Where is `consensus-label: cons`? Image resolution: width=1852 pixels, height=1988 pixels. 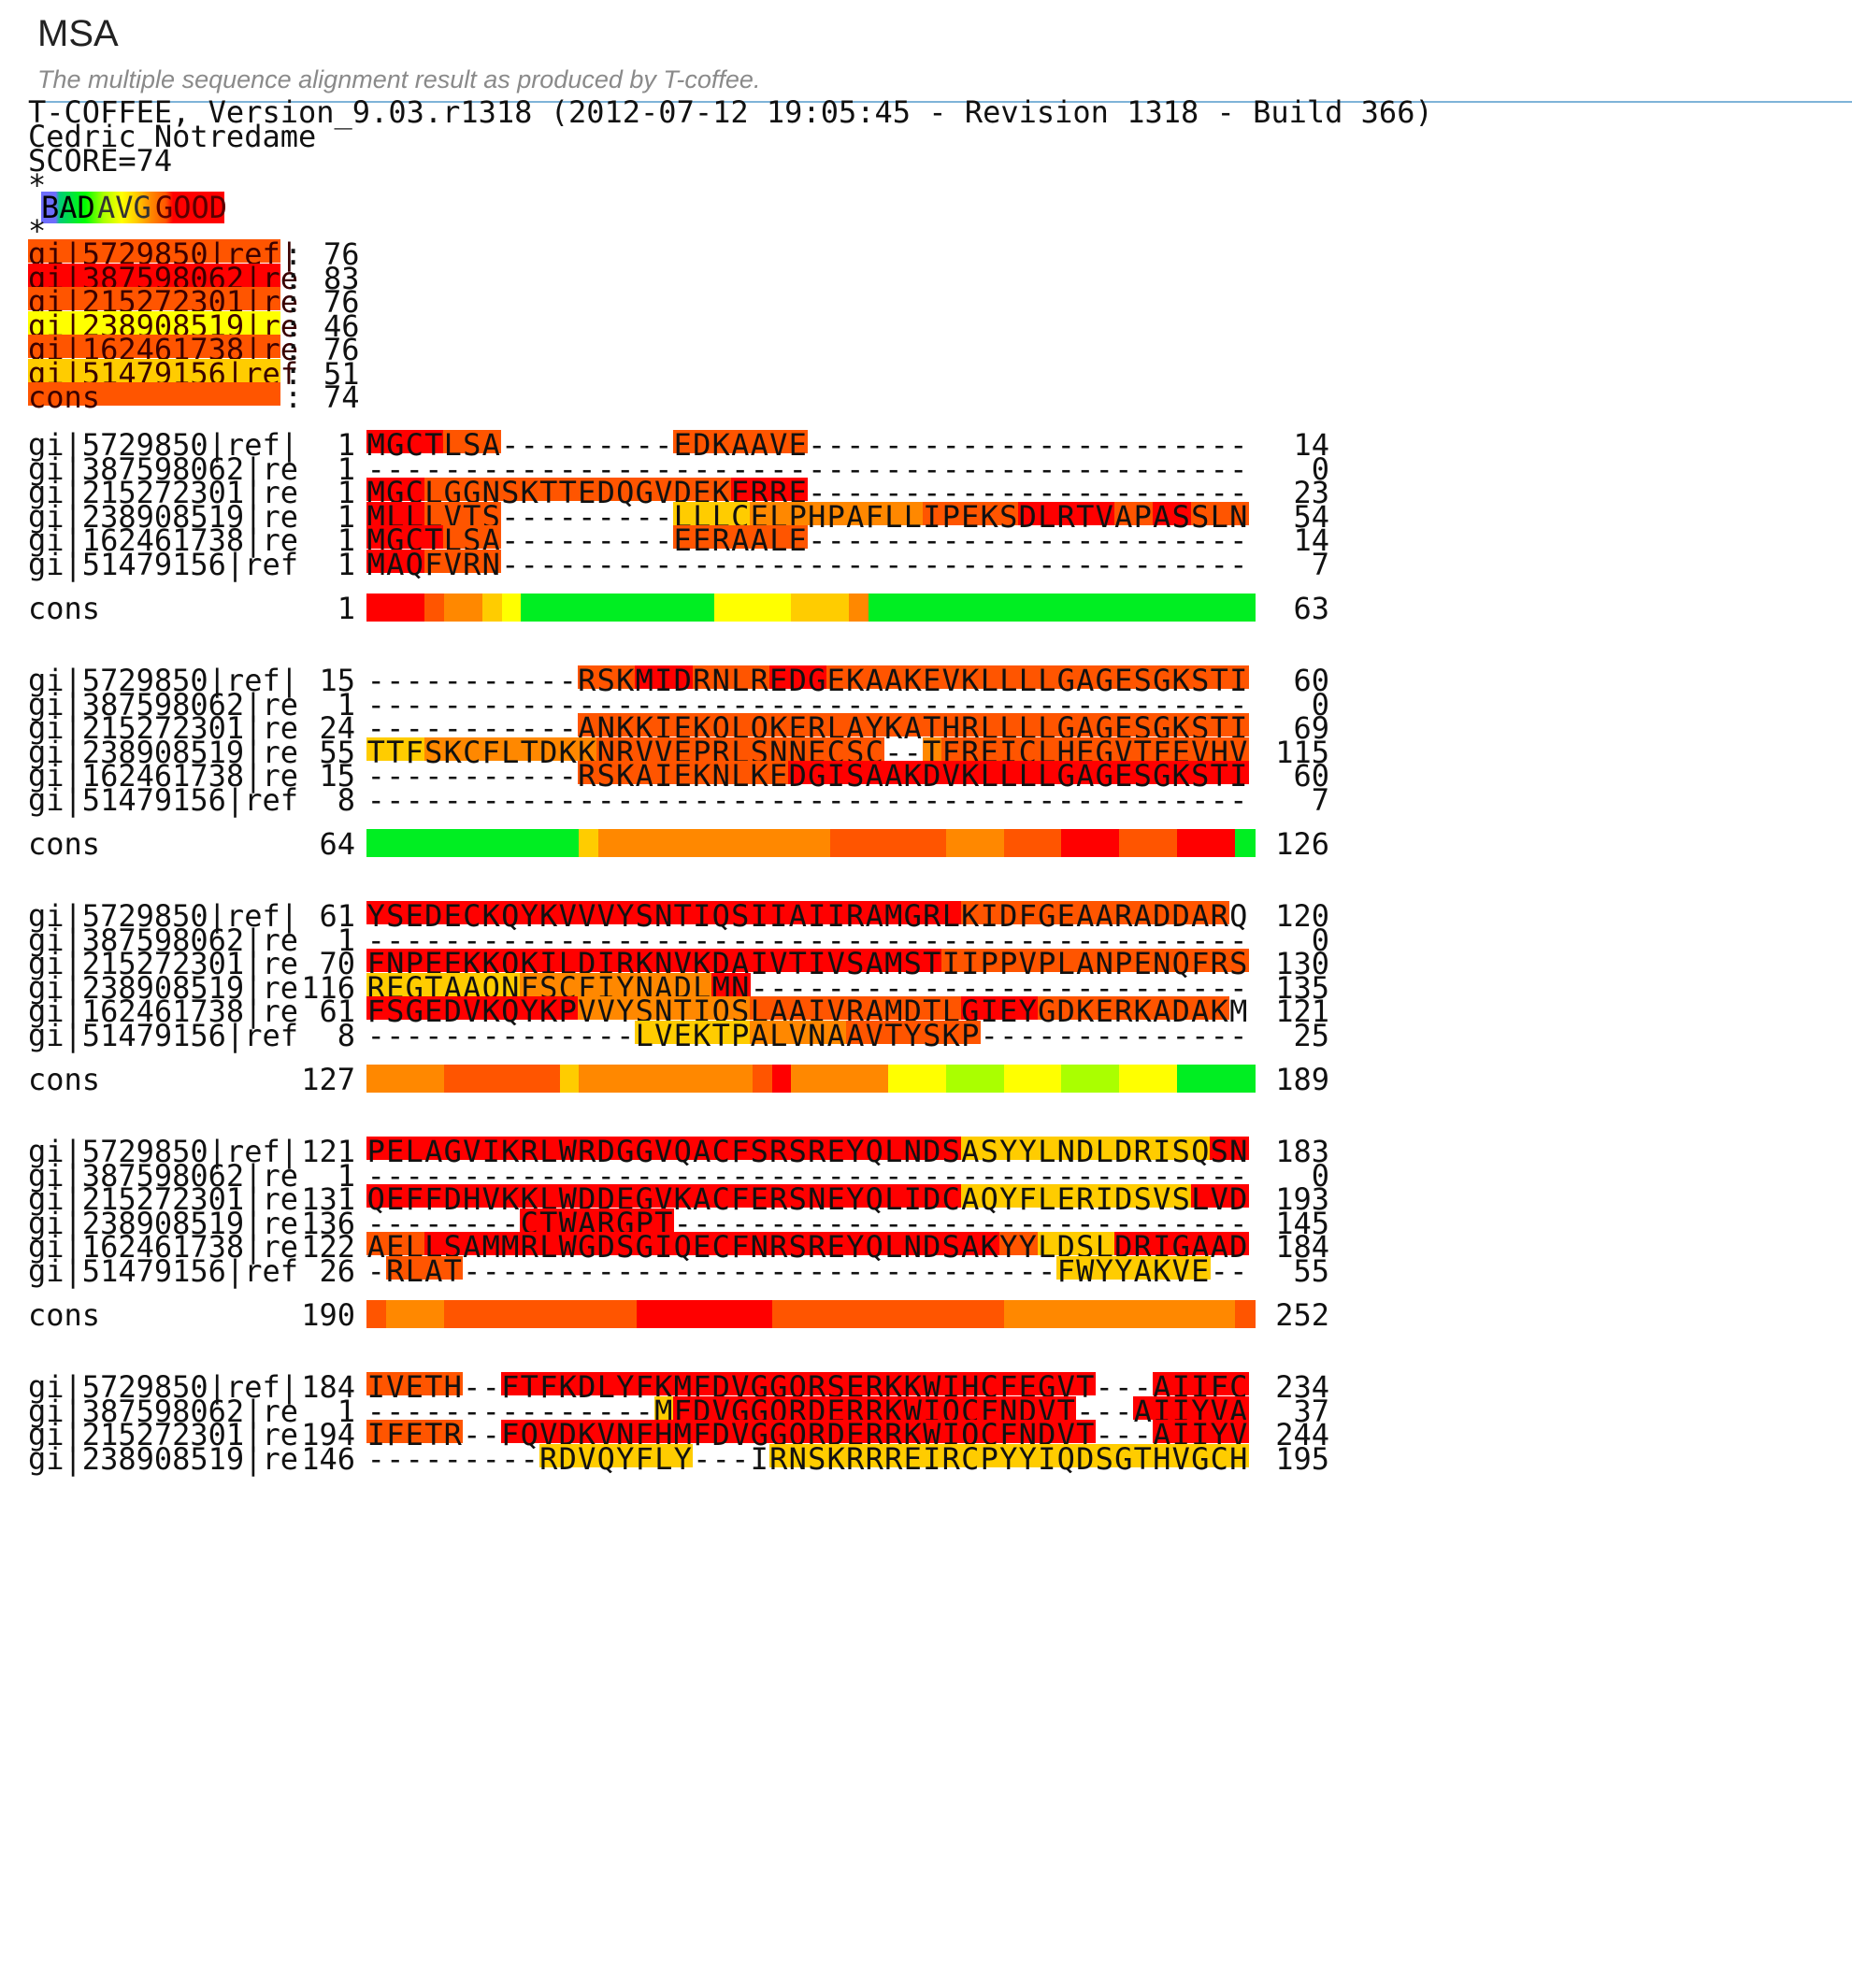 consensus-label: cons is located at coordinates (64, 1079).